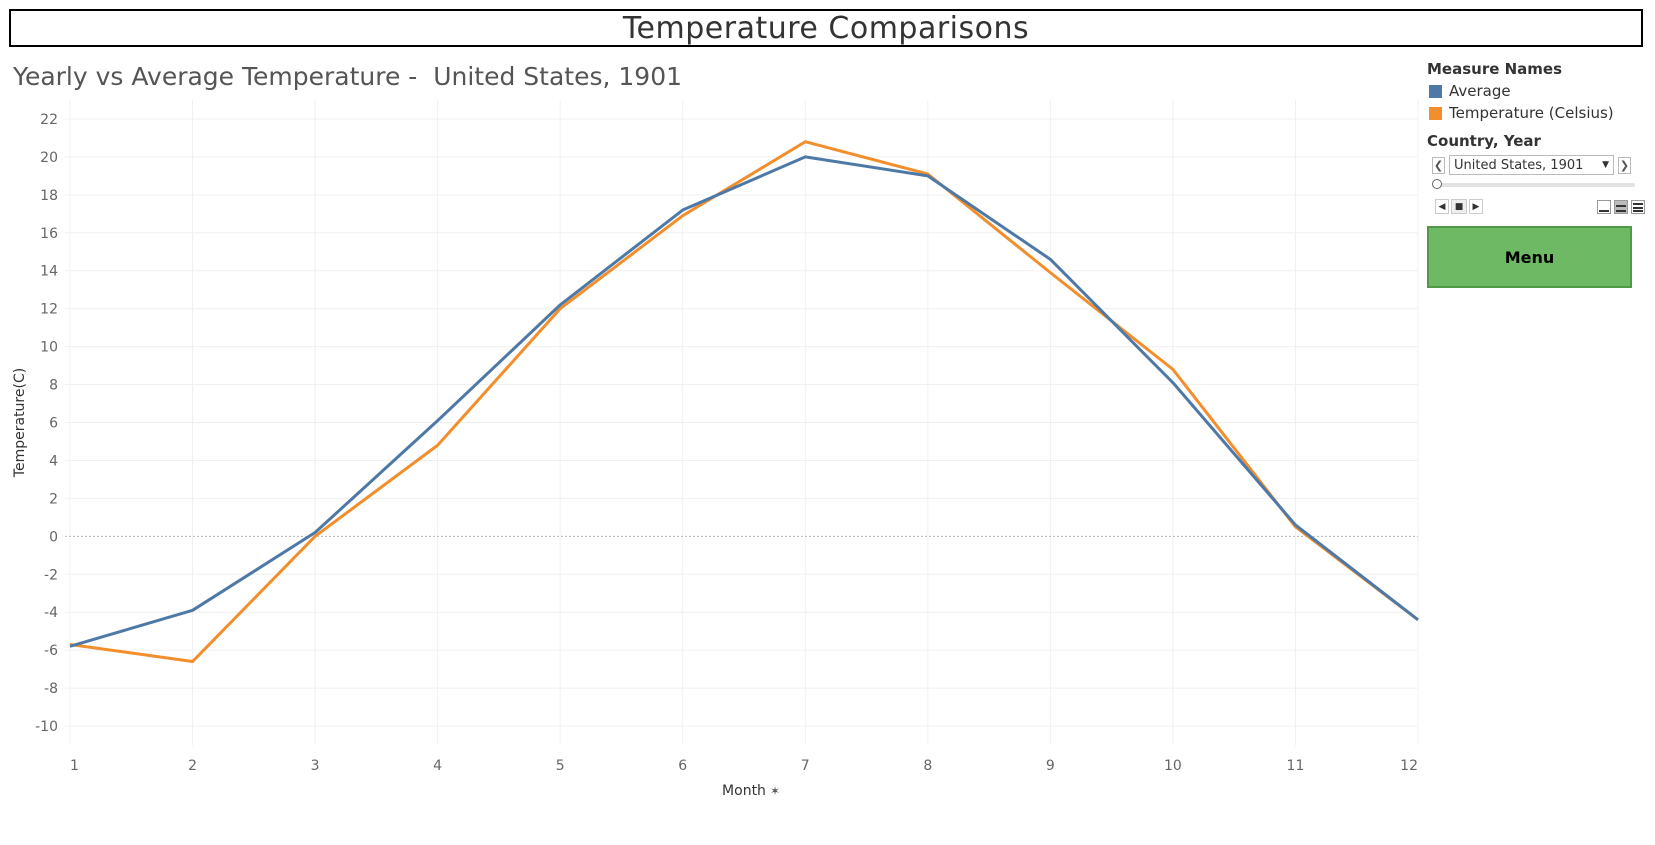  Describe the element at coordinates (1438, 165) in the screenshot. I see `chevron-left-icon: ❮` at that location.